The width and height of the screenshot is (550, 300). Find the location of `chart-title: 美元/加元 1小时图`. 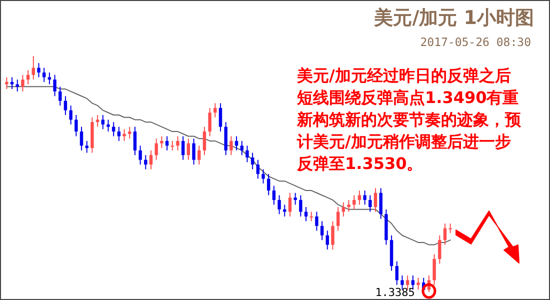

chart-title: 美元/加元 1小时图 is located at coordinates (454, 18).